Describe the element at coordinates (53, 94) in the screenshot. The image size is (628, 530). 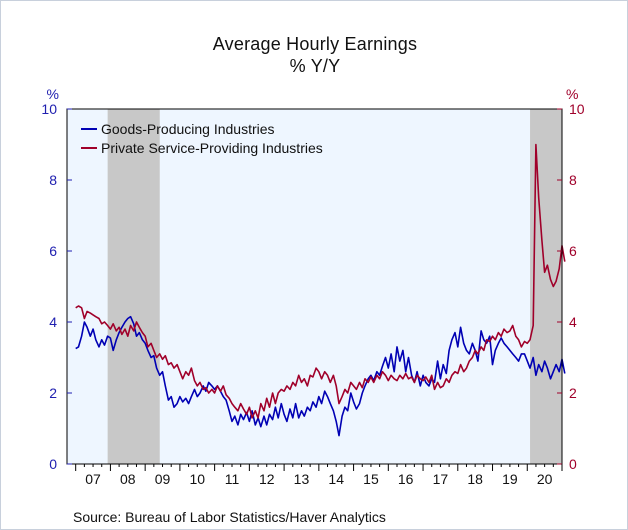
I see `left-axis-unit: %` at that location.